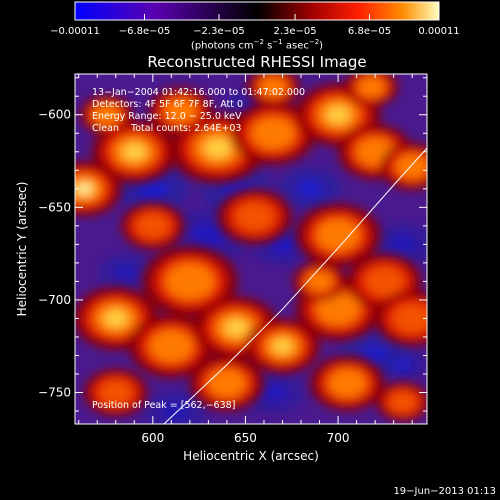 This screenshot has width=500, height=500. What do you see at coordinates (295, 31) in the screenshot?
I see `colorbar-tick-label: 2.3e−05` at bounding box center [295, 31].